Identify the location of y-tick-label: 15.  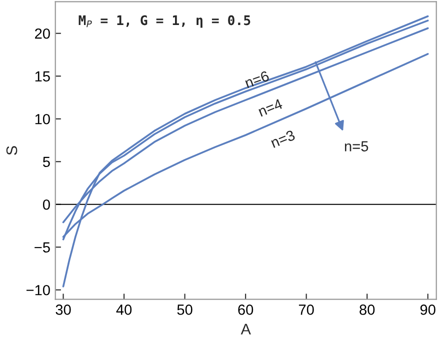
(42, 76).